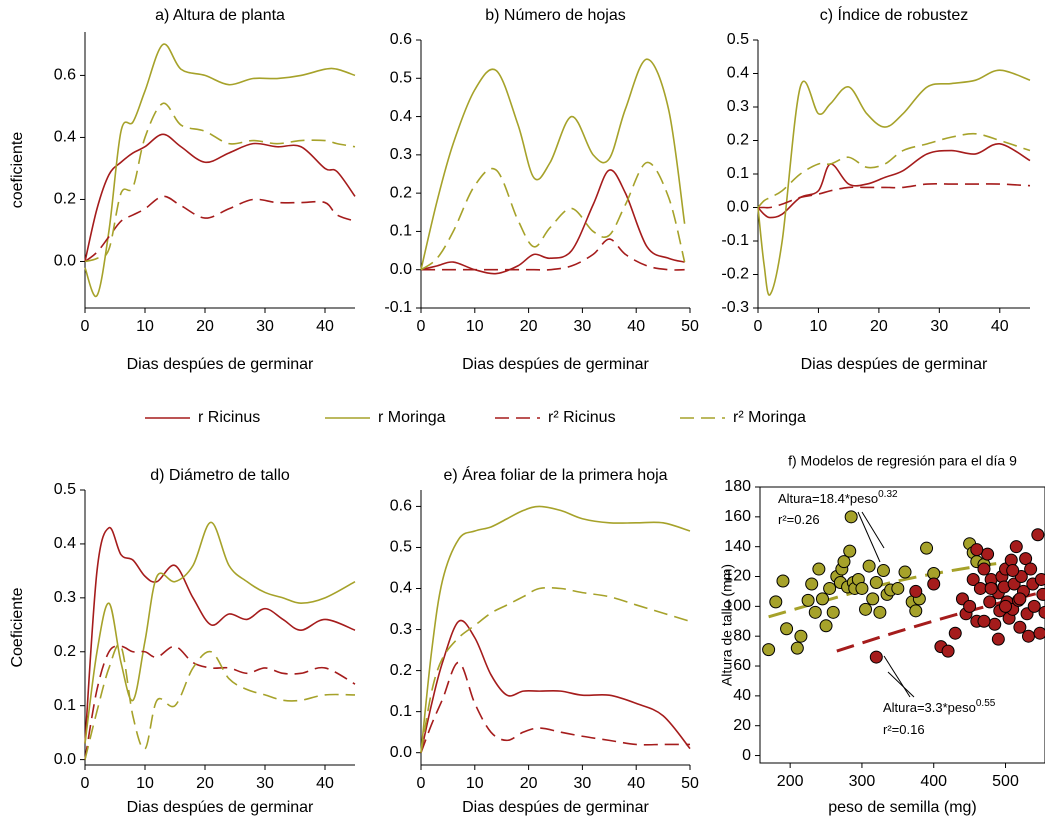 The width and height of the screenshot is (1045, 820). What do you see at coordinates (17, 170) in the screenshot?
I see `y-axis-label: coeficiente` at bounding box center [17, 170].